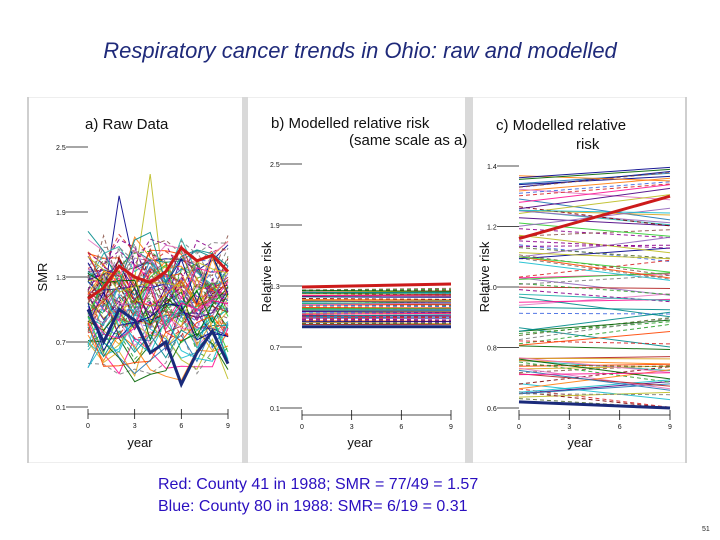 This screenshot has width=720, height=540. I want to click on page-number: 51, so click(706, 529).